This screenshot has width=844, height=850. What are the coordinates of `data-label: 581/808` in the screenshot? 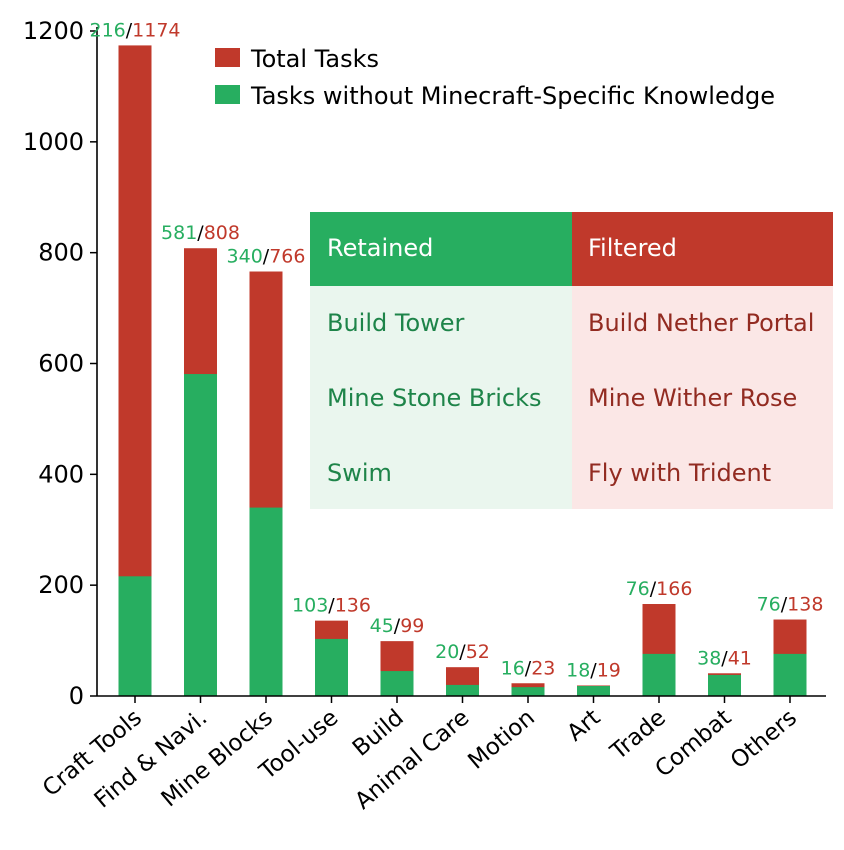 It's located at (200, 233).